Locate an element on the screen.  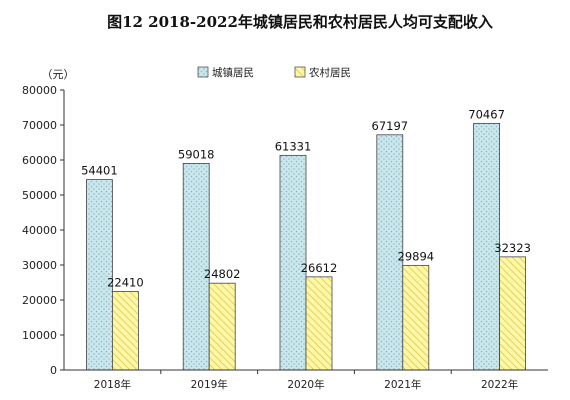
data-label-rural: 22410 is located at coordinates (125, 283).